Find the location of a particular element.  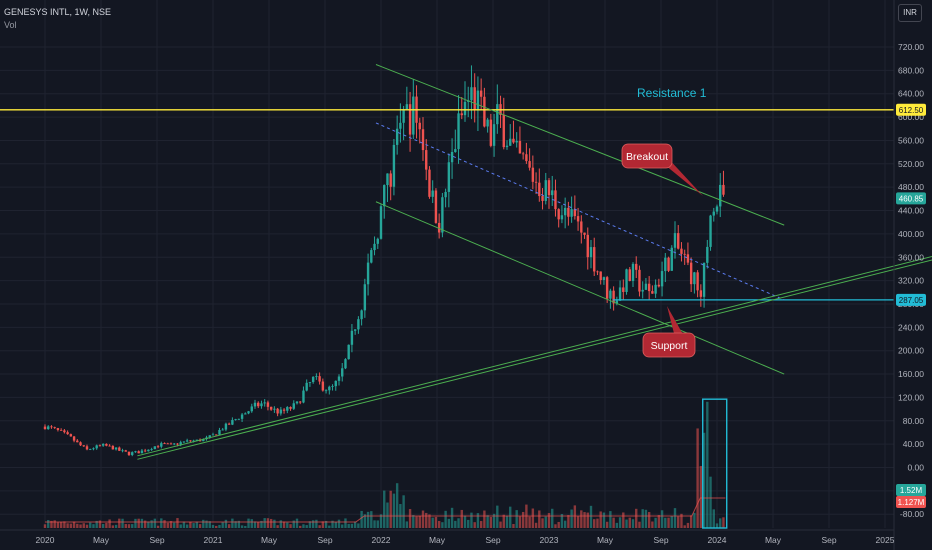

price-tick-label: 560.00 is located at coordinates (911, 140).